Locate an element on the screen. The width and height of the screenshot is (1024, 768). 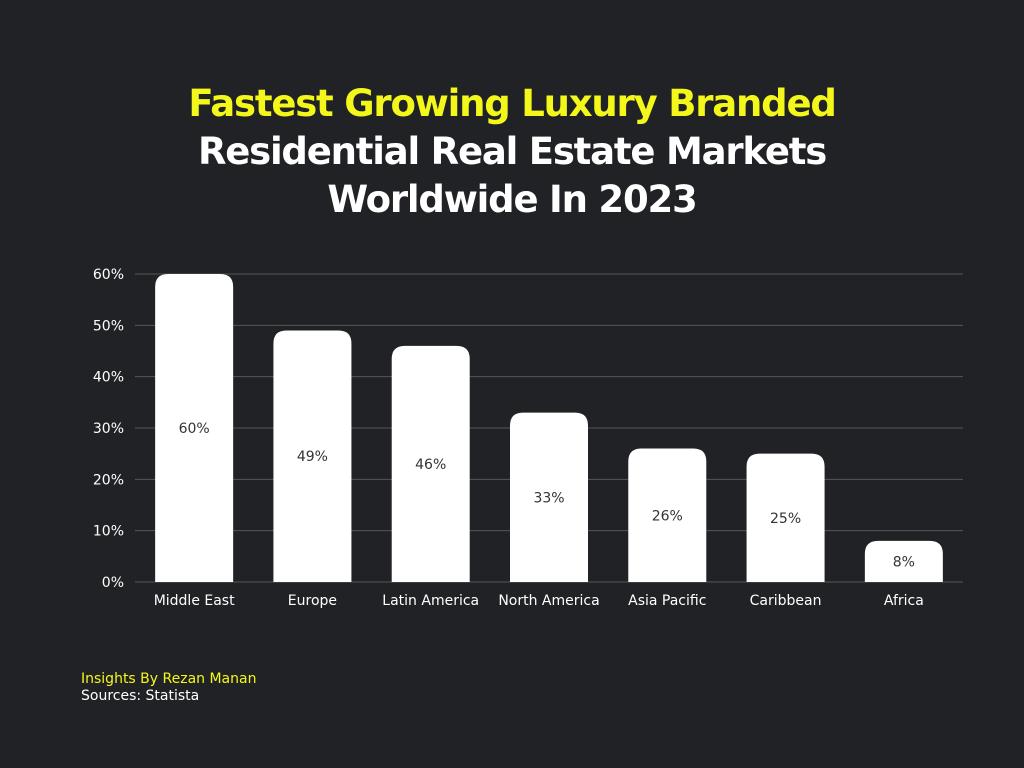
x-tick-label: Latin America is located at coordinates (430, 601).